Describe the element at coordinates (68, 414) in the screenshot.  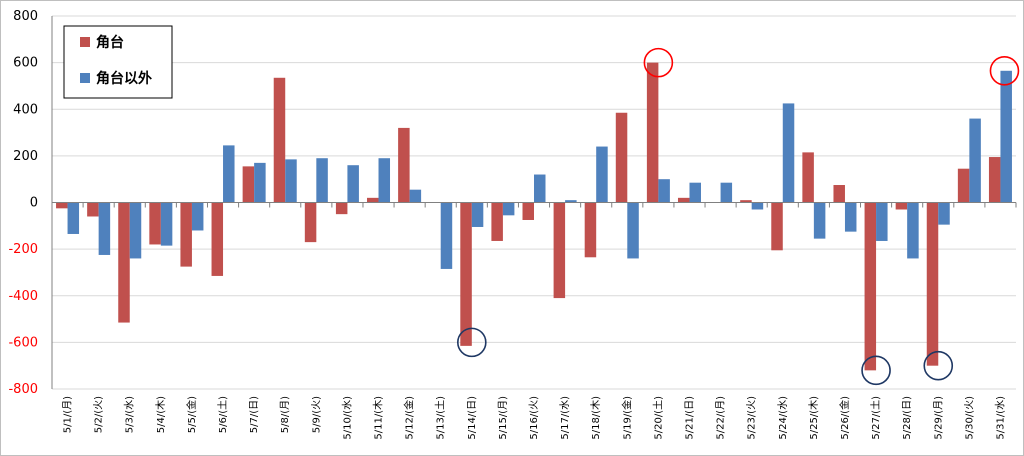
I see `x-category-label: 5/1/(月)` at that location.